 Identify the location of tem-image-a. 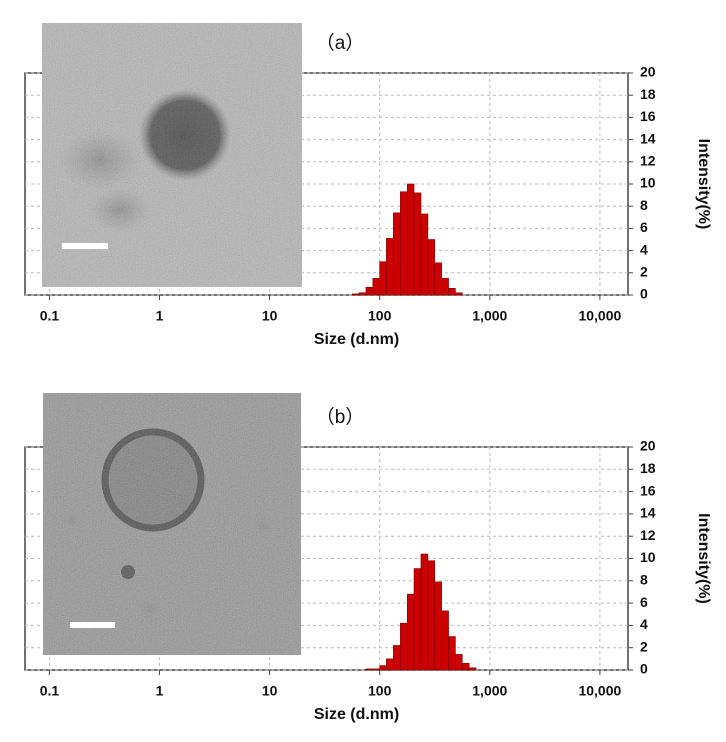
(172, 155).